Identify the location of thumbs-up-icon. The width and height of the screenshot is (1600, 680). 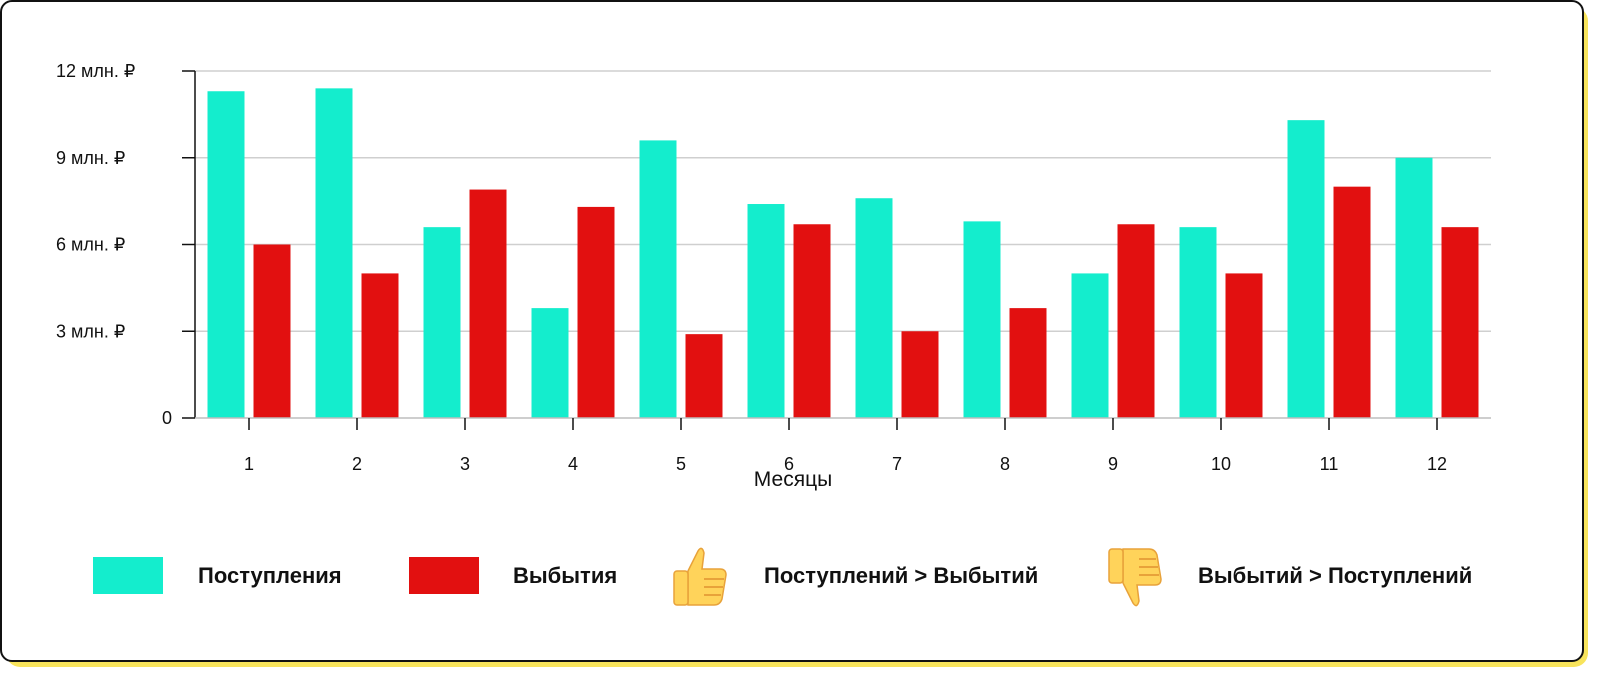
(700, 576).